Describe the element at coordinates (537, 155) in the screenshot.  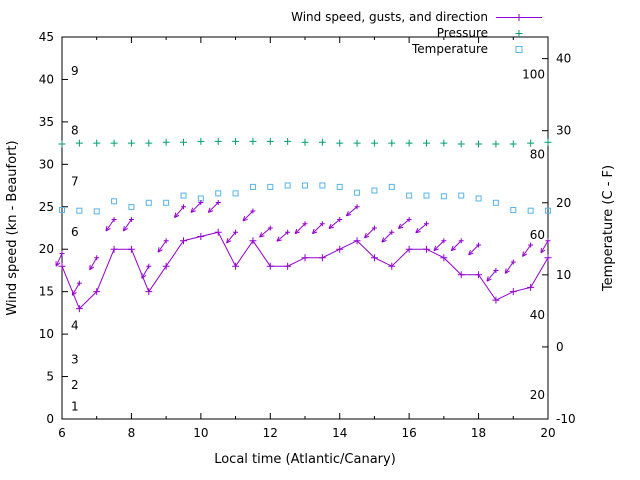
I see `svg-text: 80` at that location.